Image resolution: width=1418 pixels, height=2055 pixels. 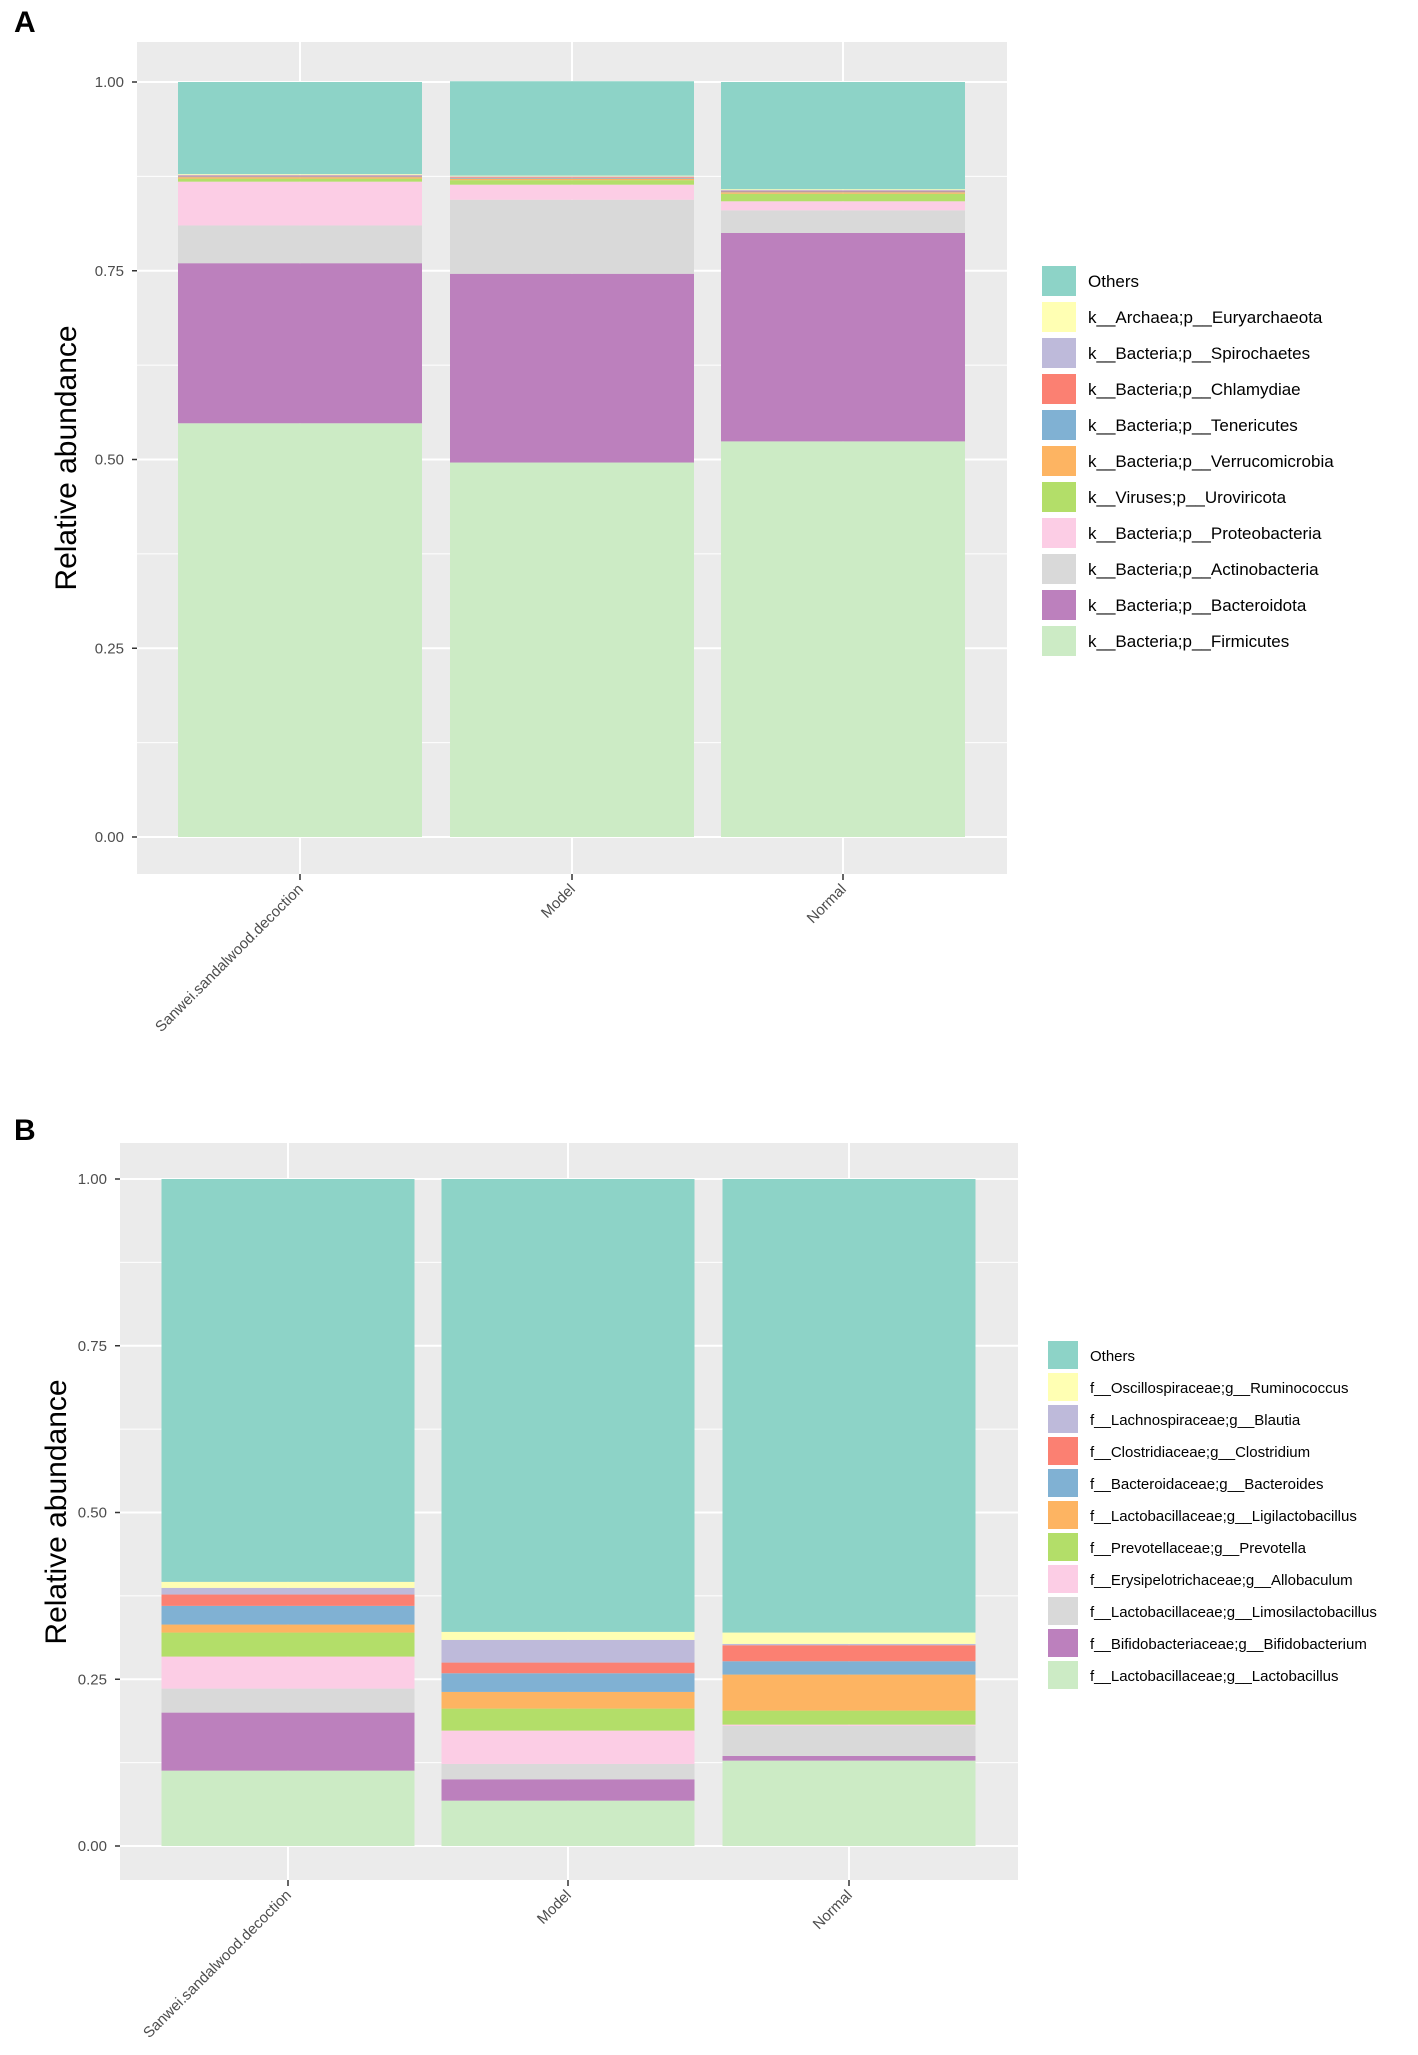 What do you see at coordinates (1198, 1548) in the screenshot?
I see `panel-b-legend-label: f__Prevotellaceae;g__Prevotella` at bounding box center [1198, 1548].